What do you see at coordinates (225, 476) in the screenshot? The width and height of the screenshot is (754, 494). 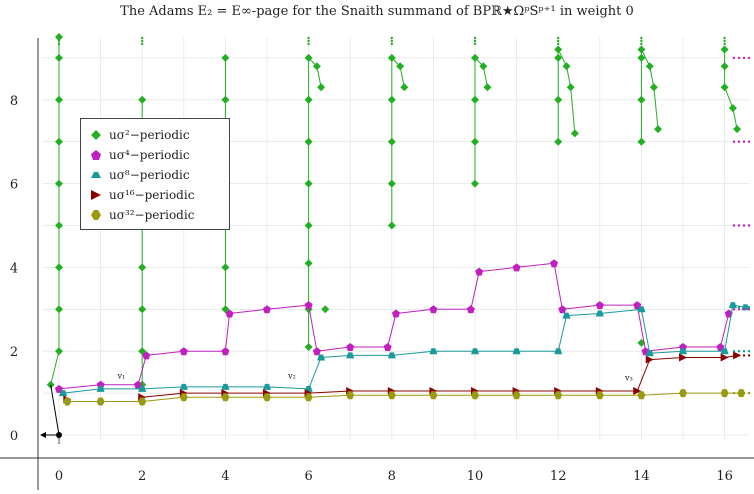 I see `x-tick-label: 4` at bounding box center [225, 476].